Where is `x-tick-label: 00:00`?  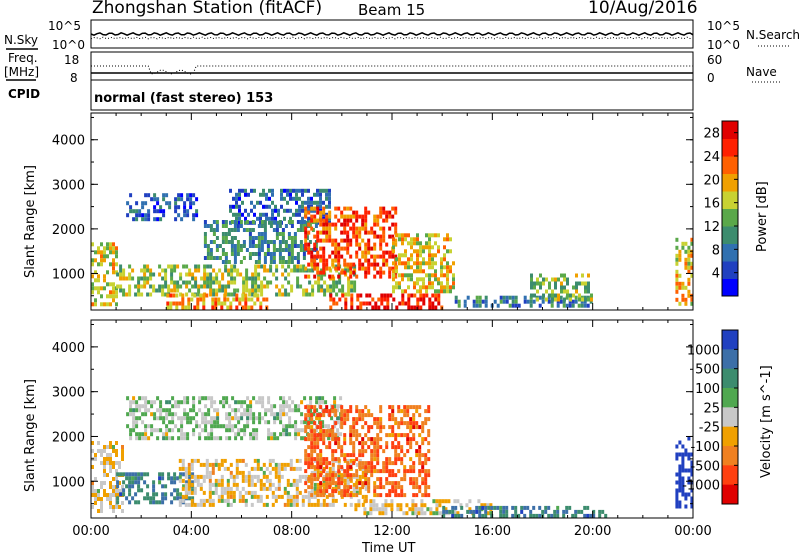 x-tick-label: 00:00 is located at coordinates (692, 531).